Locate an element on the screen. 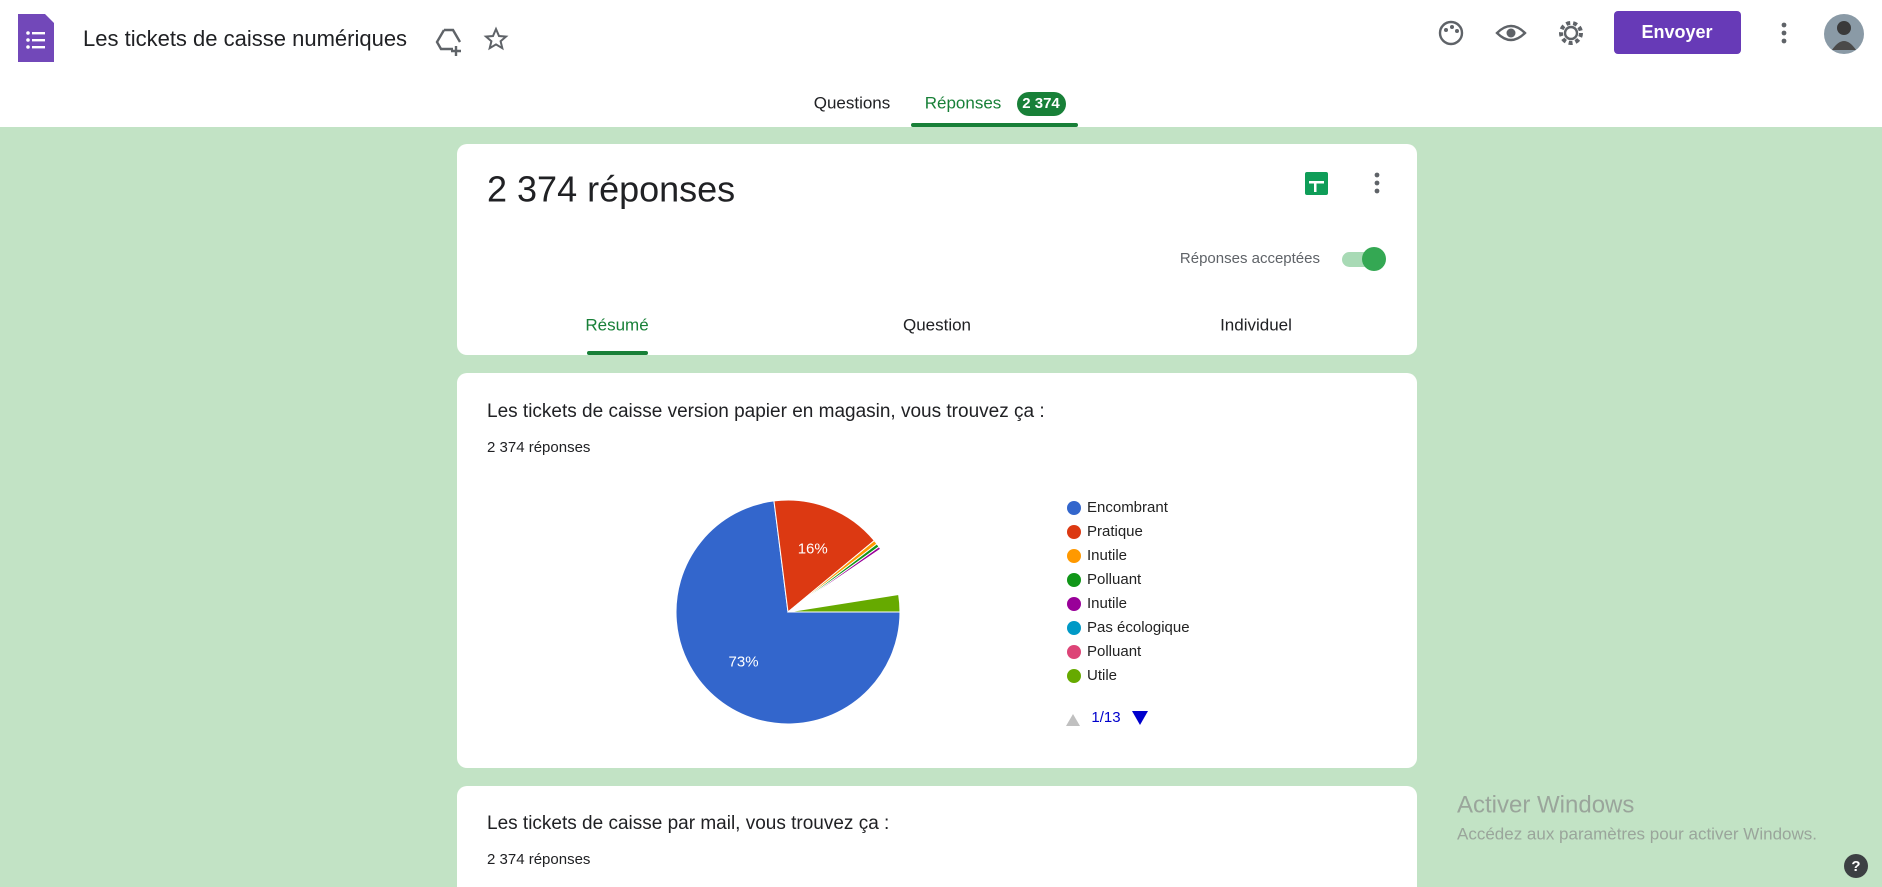 The height and width of the screenshot is (887, 1882). subtab-indicator is located at coordinates (617, 353).